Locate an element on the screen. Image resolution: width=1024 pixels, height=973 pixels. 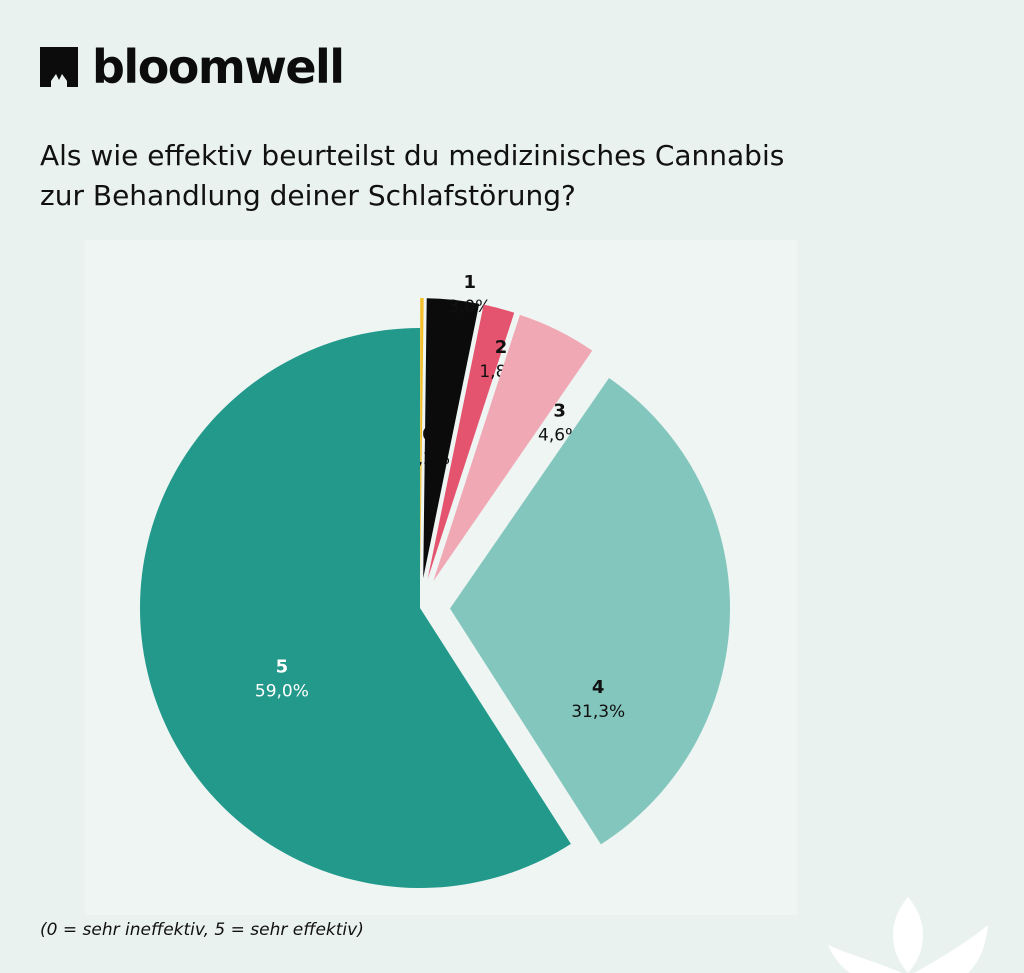
slice-value-label-5: 59,0% is located at coordinates (282, 691).